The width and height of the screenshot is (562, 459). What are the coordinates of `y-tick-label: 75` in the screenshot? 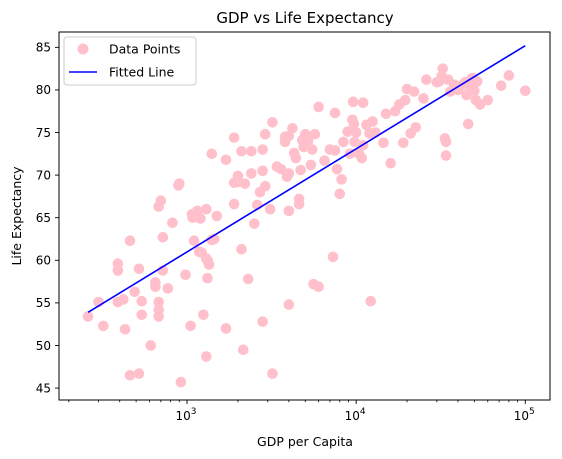 It's located at (43, 133).